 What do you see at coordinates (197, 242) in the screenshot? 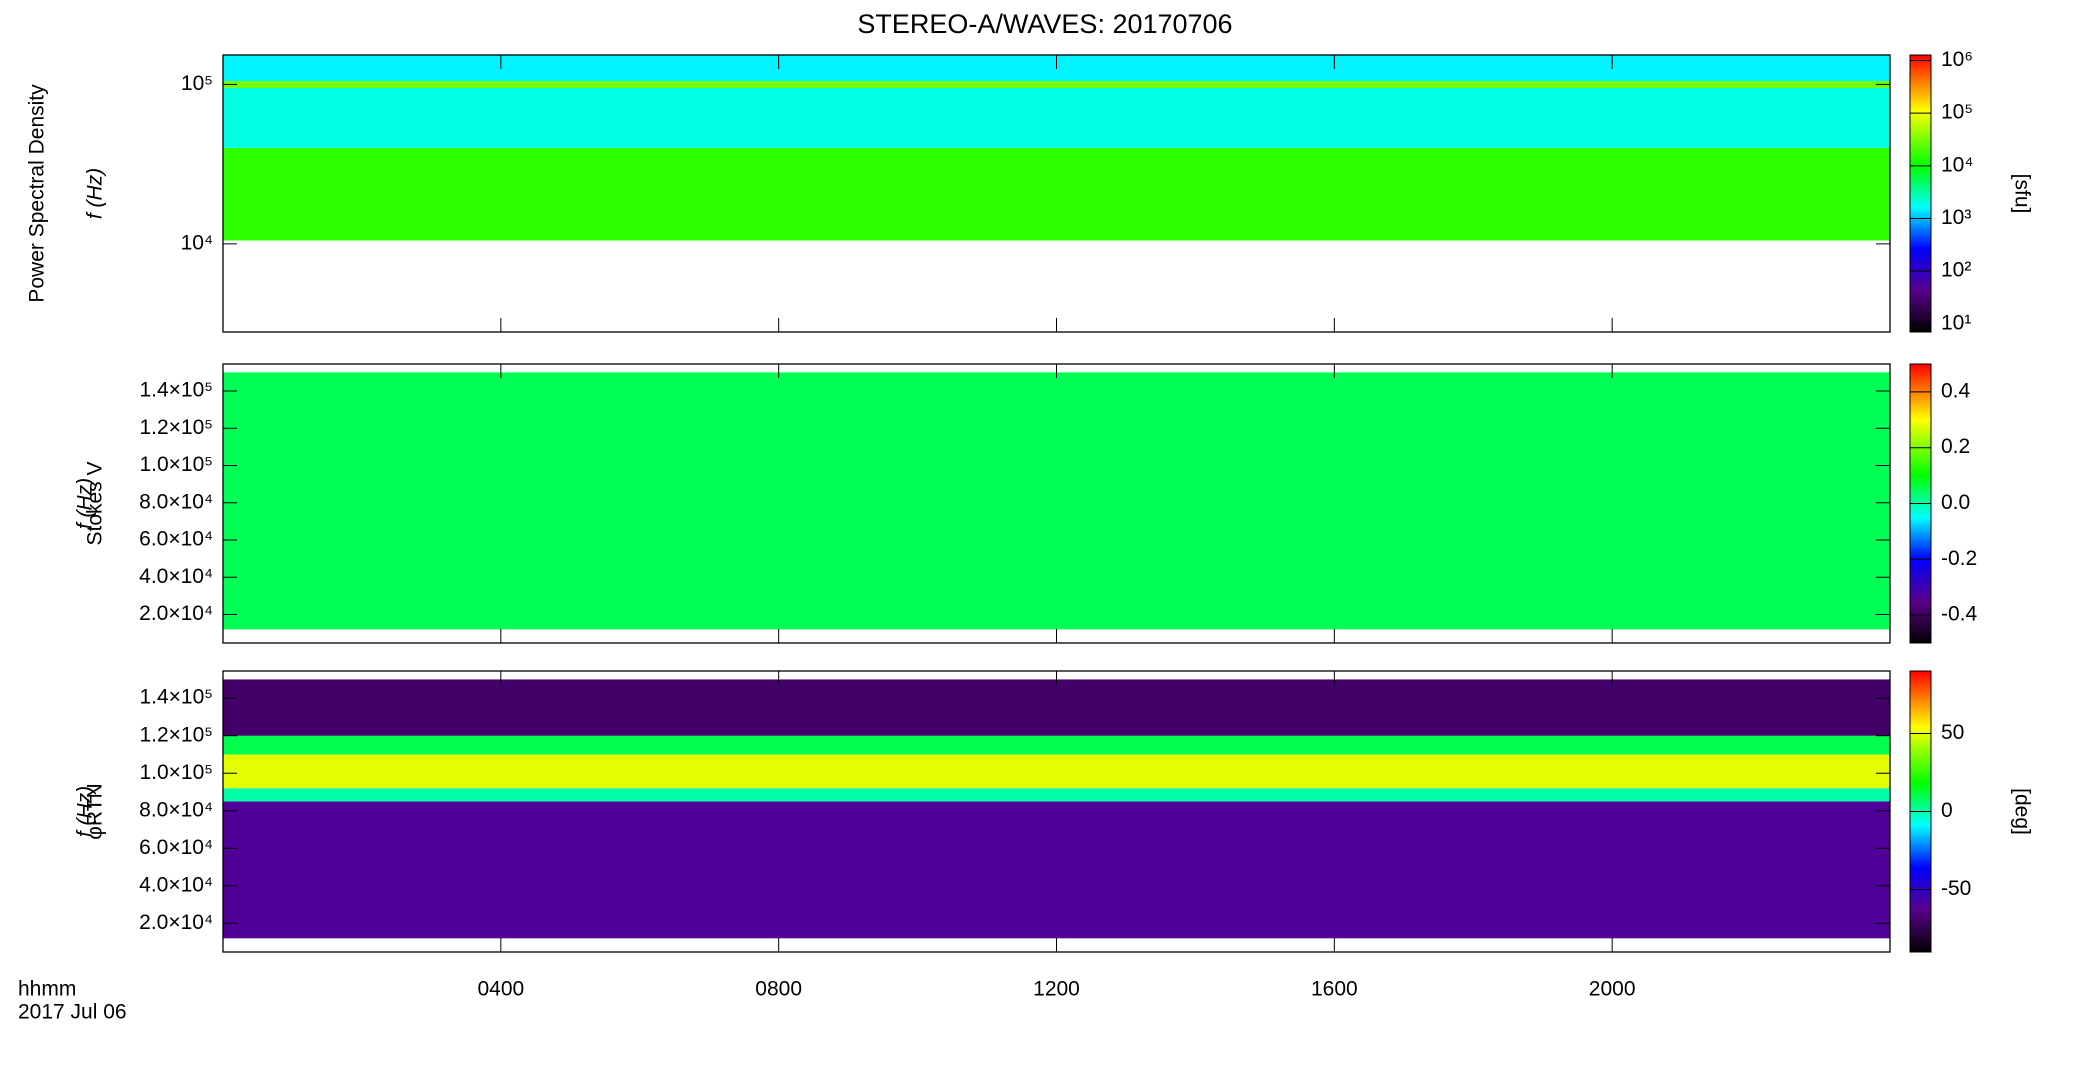
I see `y-tick-label: 10⁴` at bounding box center [197, 242].